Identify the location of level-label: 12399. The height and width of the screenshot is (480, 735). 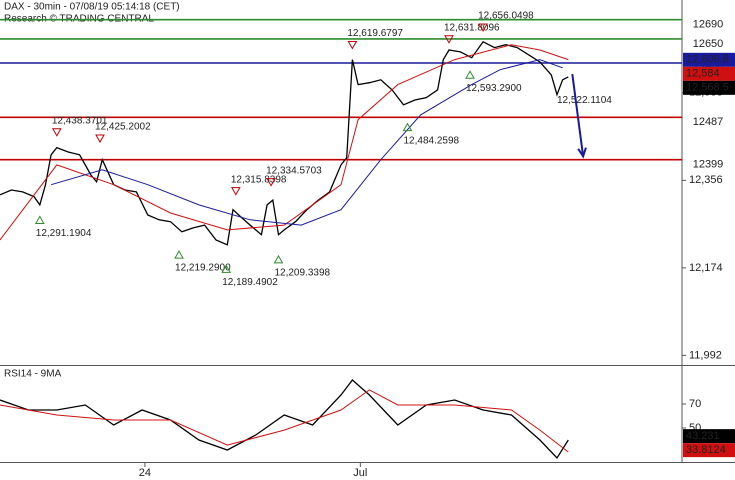
(708, 165).